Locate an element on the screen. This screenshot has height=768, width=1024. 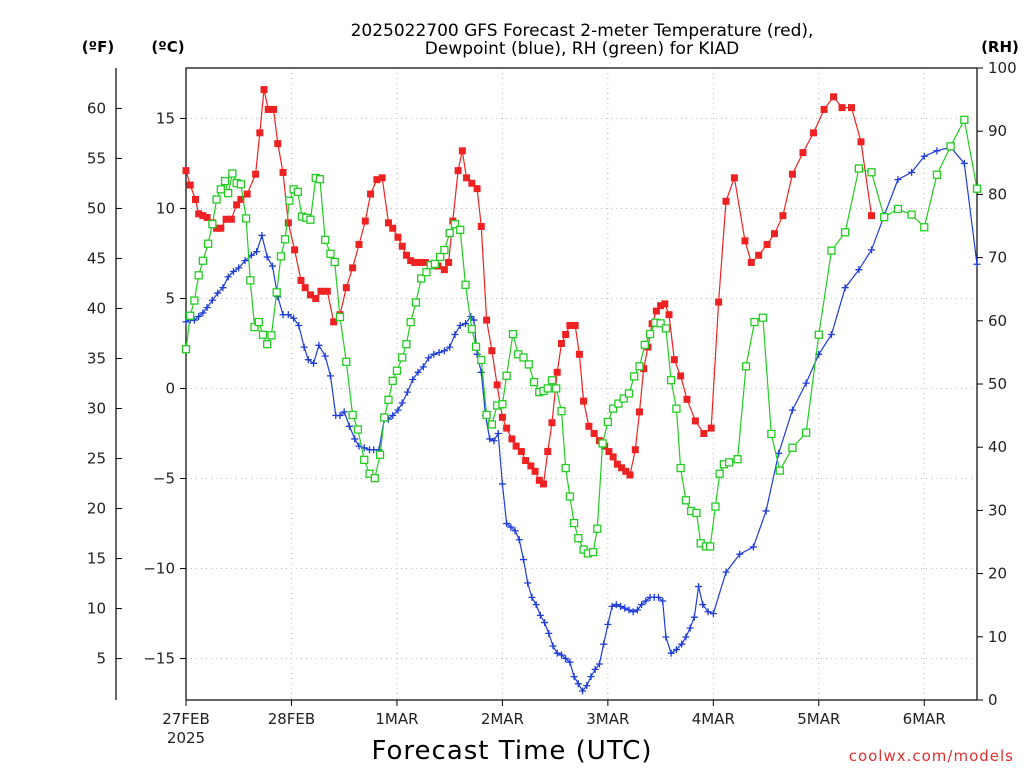
fahrenheit-tick-label: 30 is located at coordinates (96, 409).